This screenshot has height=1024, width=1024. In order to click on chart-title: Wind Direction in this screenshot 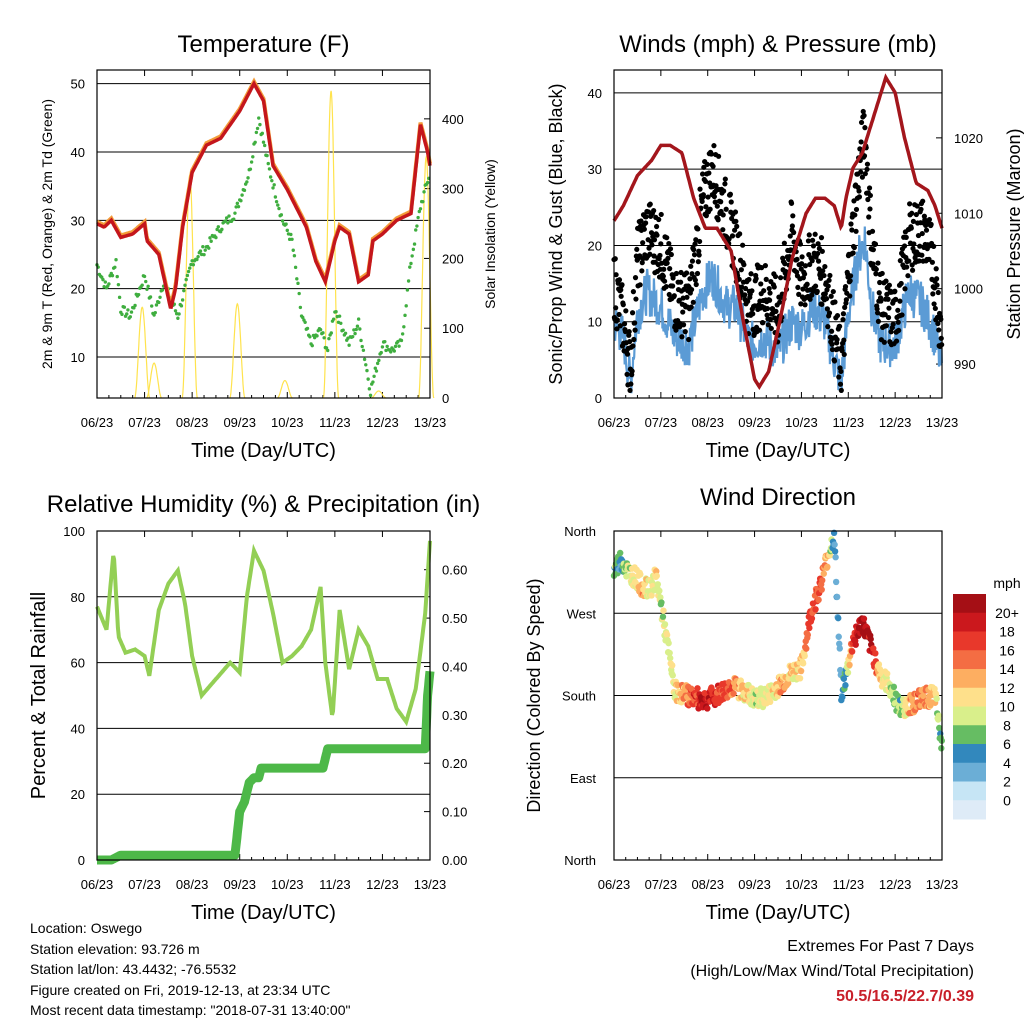, I will do `click(778, 497)`.